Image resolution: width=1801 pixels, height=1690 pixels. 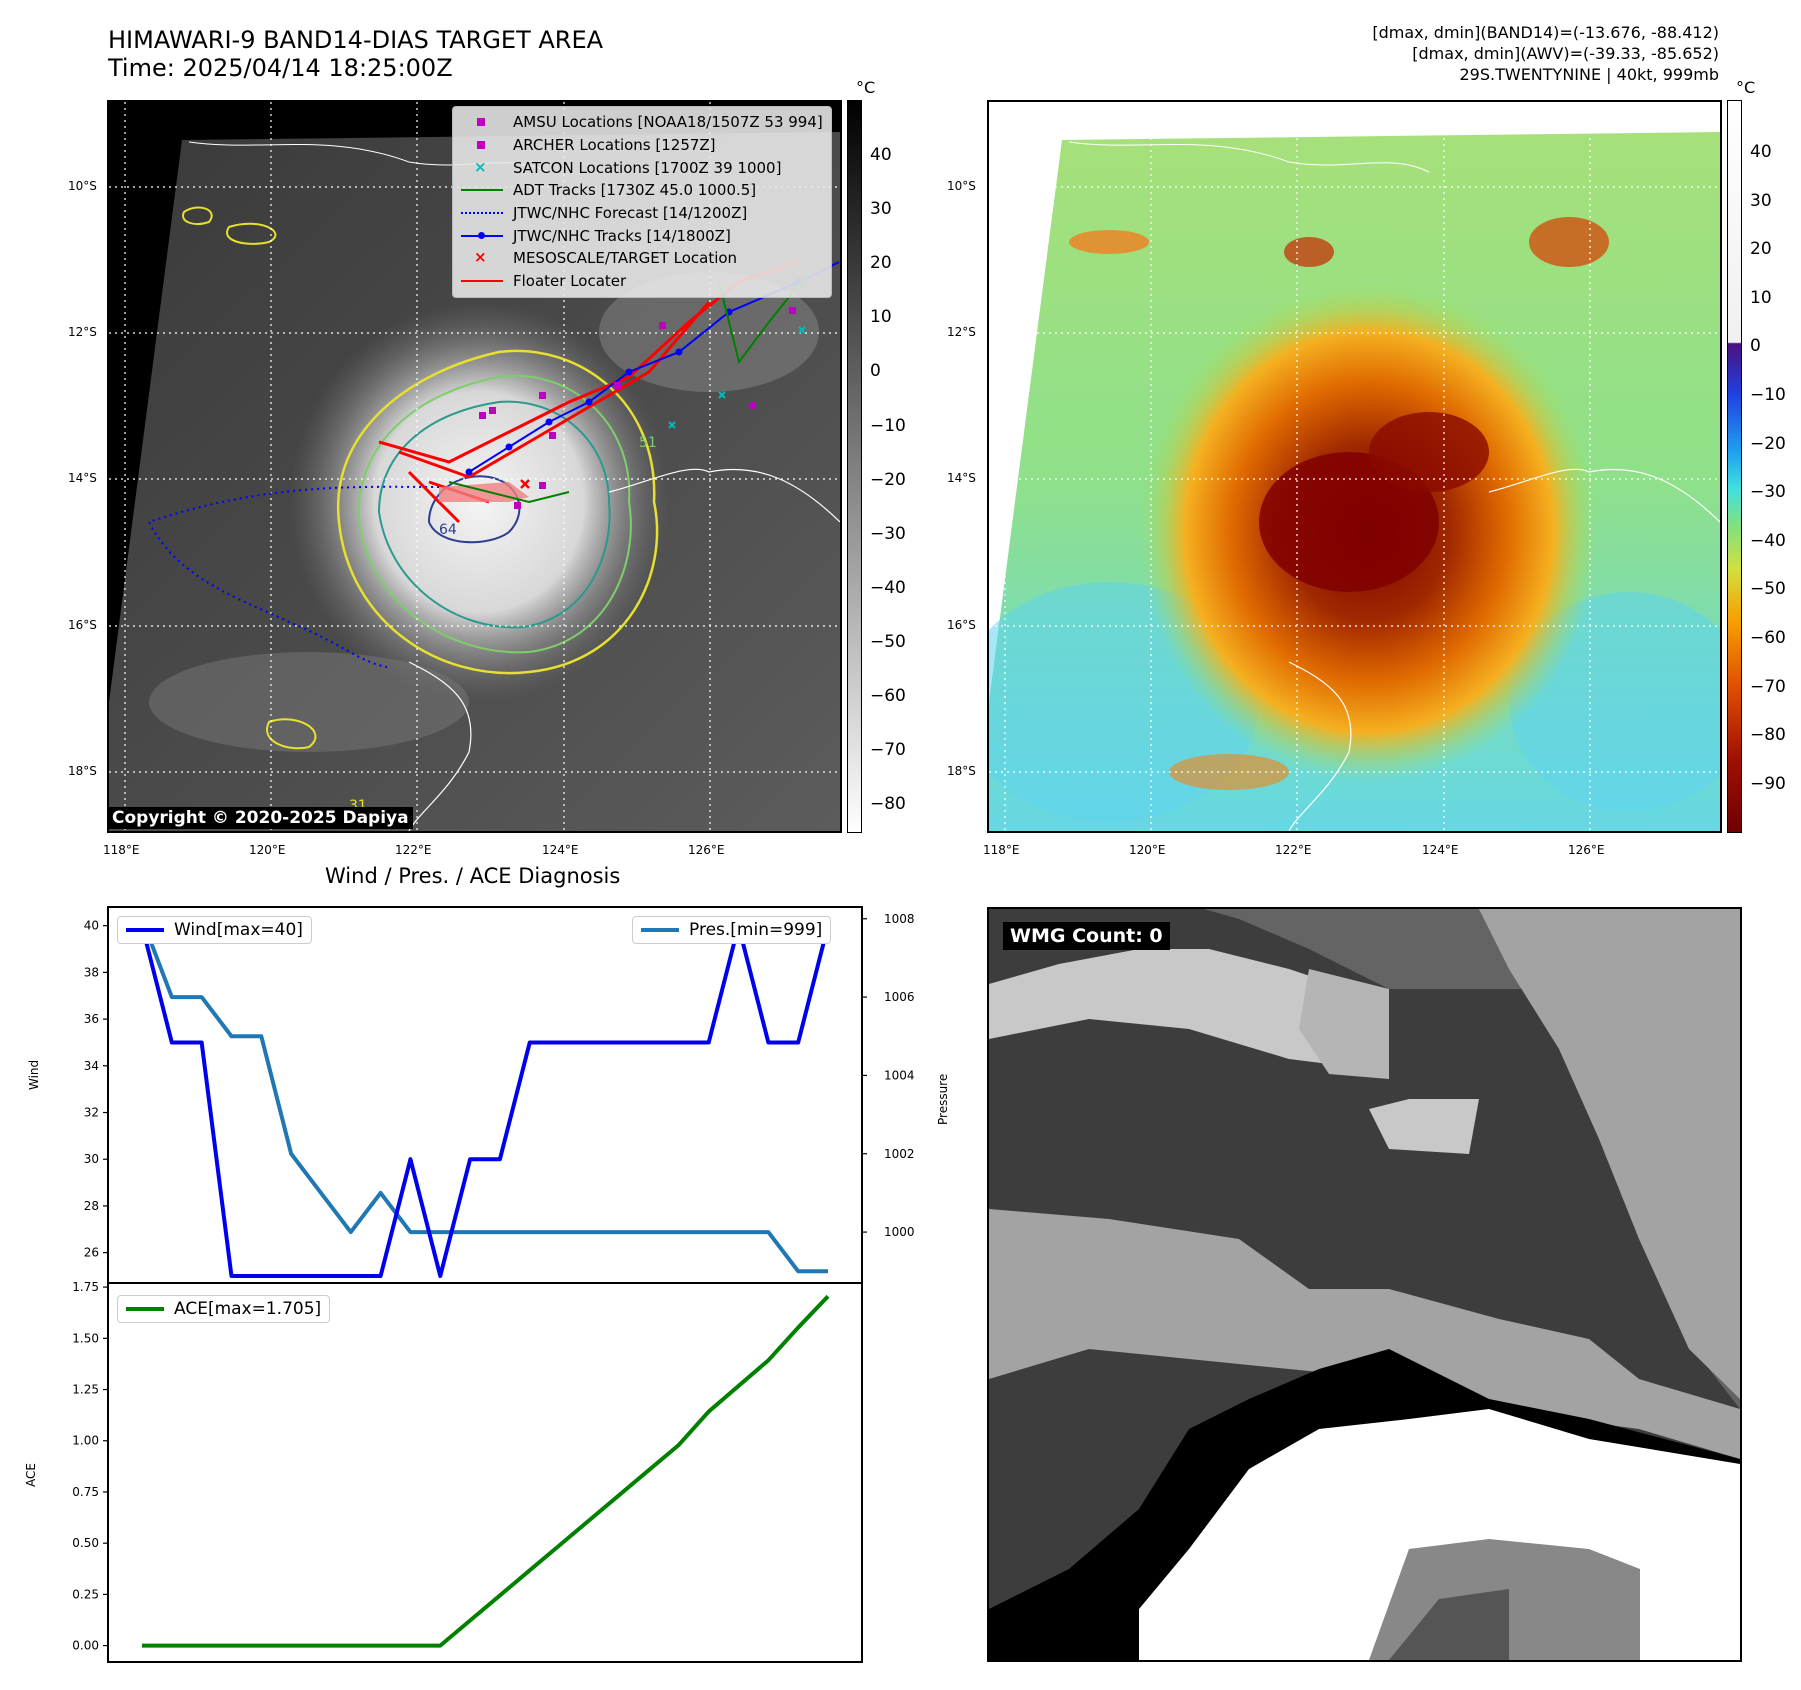 What do you see at coordinates (570, 281) in the screenshot?
I see `legend-label: Floater Locater` at bounding box center [570, 281].